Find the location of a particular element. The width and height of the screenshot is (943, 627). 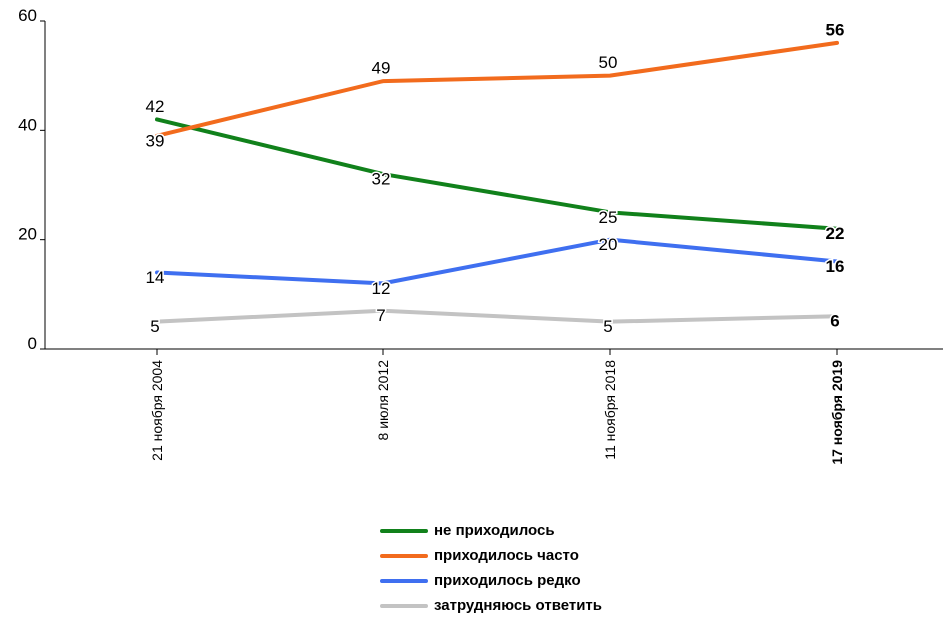

data-label: 56 is located at coordinates (835, 29).